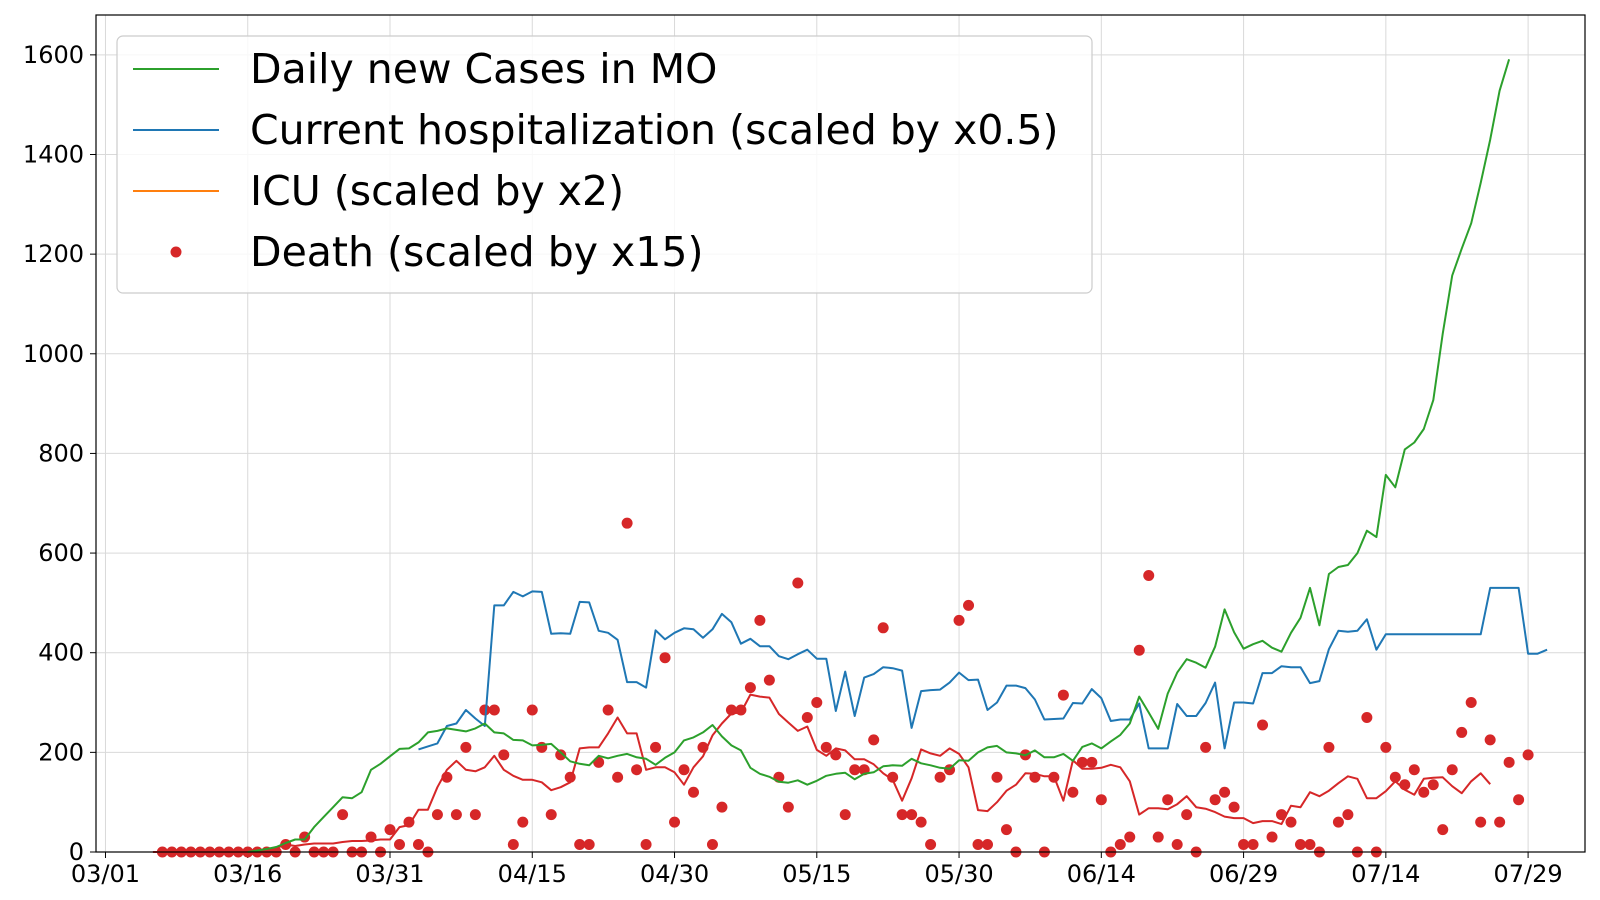 Image resolution: width=1600 pixels, height=900 pixels. What do you see at coordinates (53, 55) in the screenshot?
I see `y-tick-label: 1600` at bounding box center [53, 55].